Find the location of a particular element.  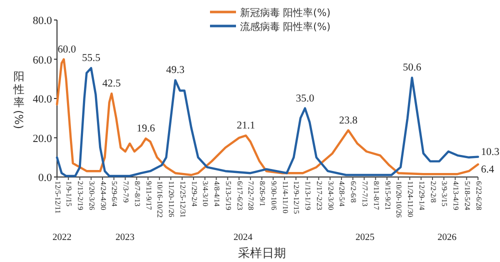

y-axis-title: 阳性率(%) is located at coordinates (18, 100).